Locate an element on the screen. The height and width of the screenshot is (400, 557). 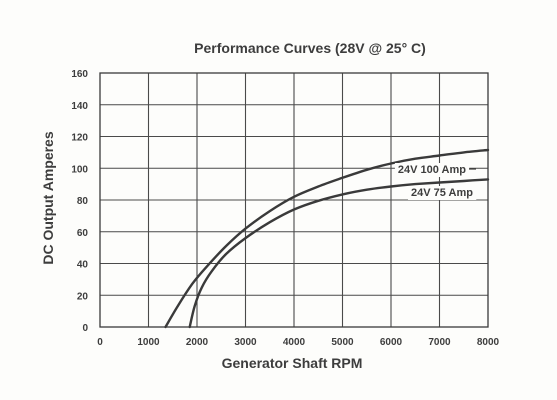
series-label: 24V 75 Amp is located at coordinates (442, 193).